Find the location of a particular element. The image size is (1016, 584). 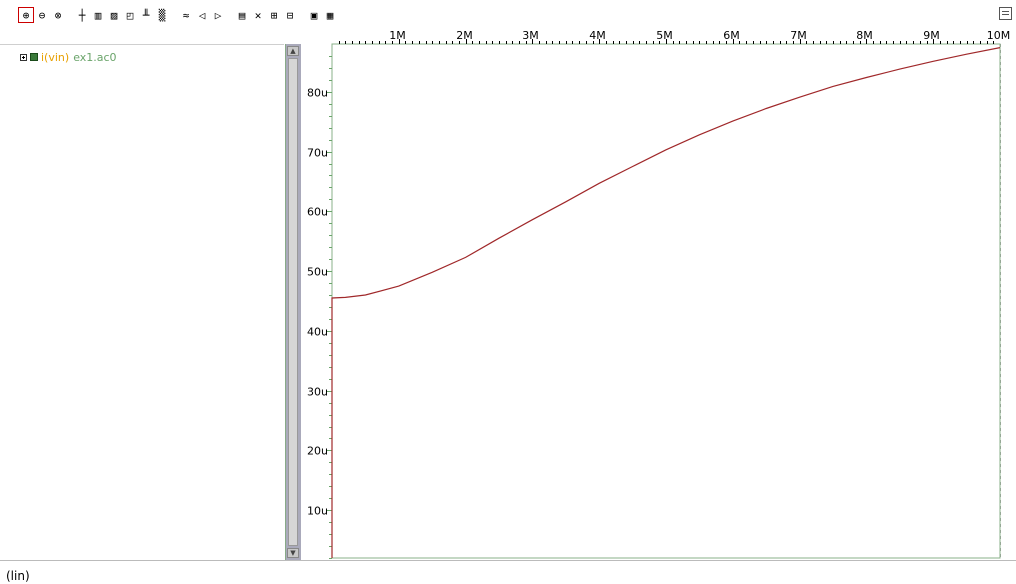

edit-toolbar-group: ▤ ✕ ⊞ ⊟ is located at coordinates (266, 15).